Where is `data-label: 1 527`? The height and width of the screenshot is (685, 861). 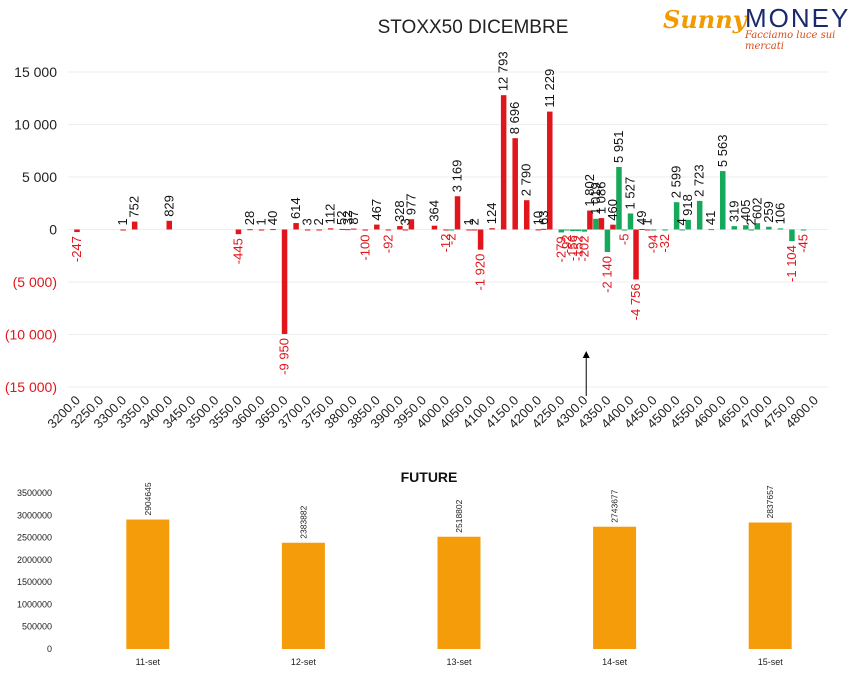
data-label: 1 527 is located at coordinates (630, 193).